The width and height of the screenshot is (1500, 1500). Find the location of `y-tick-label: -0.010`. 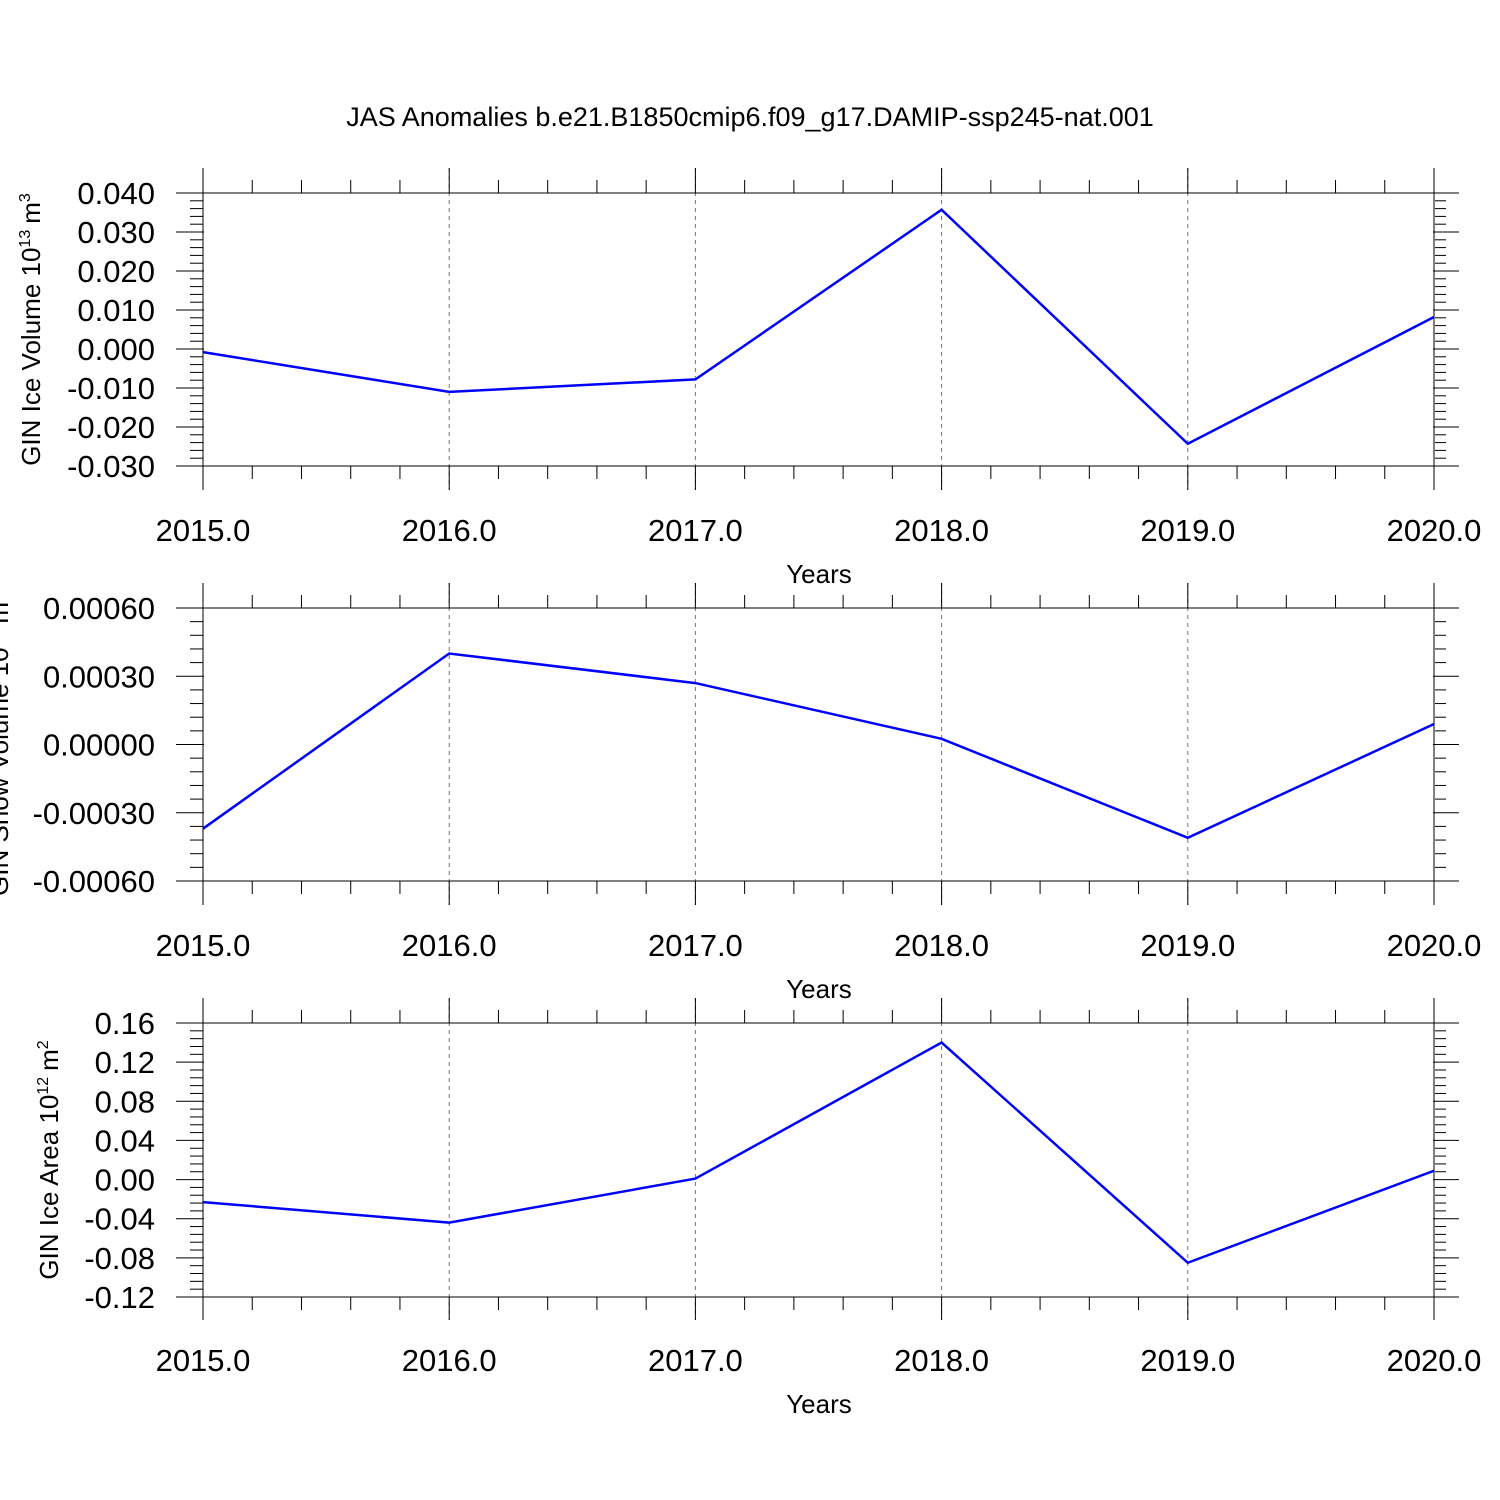

y-tick-label: -0.010 is located at coordinates (111, 388).